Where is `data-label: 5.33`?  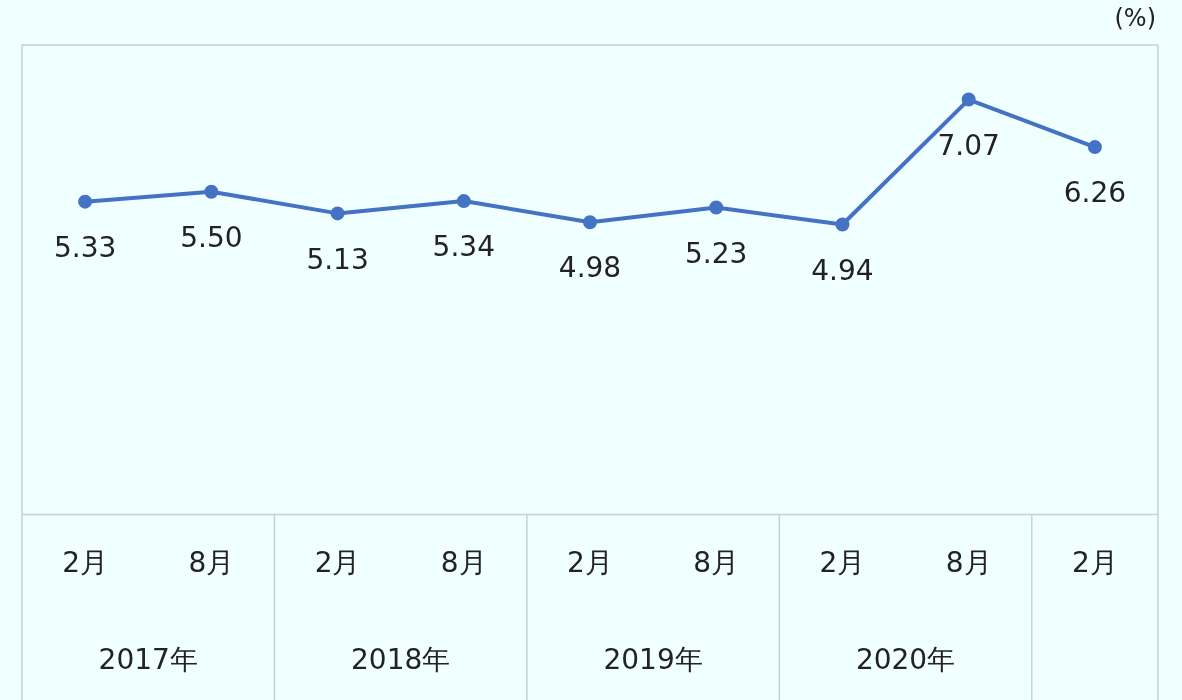
data-label: 5.33 is located at coordinates (85, 247).